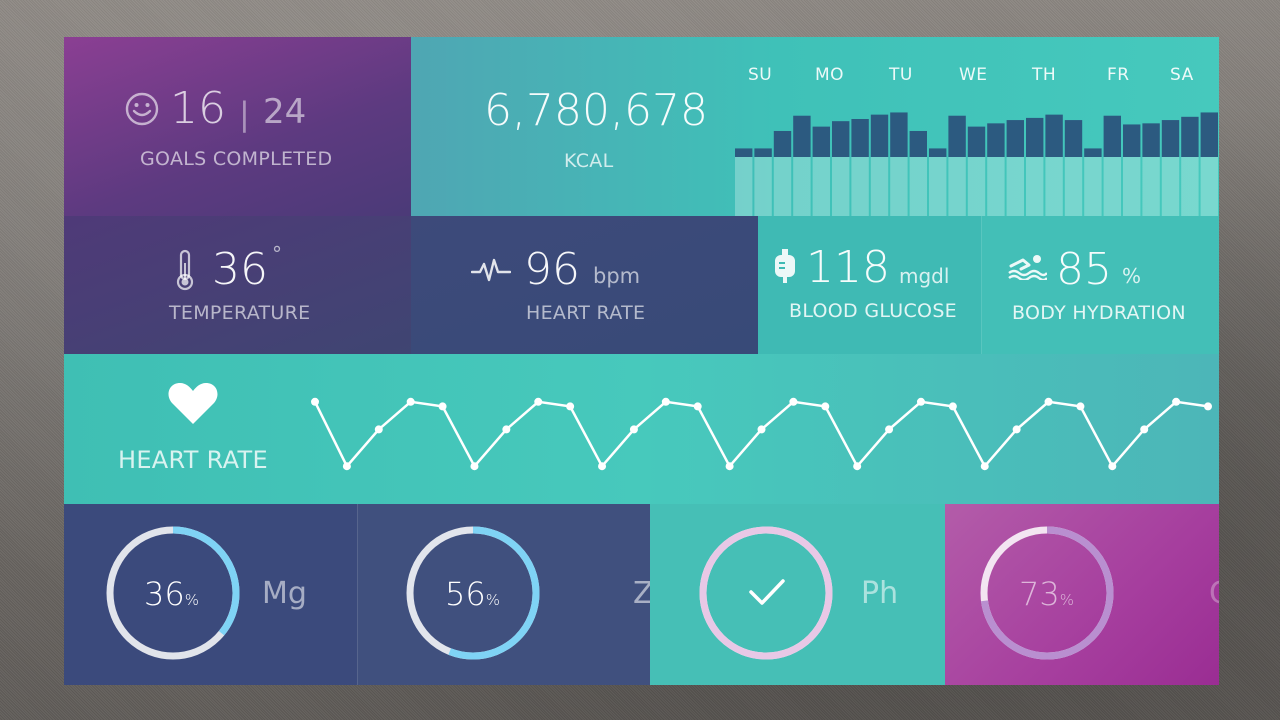  I want to click on heart-rate-label: HEART RATE, so click(586, 313).